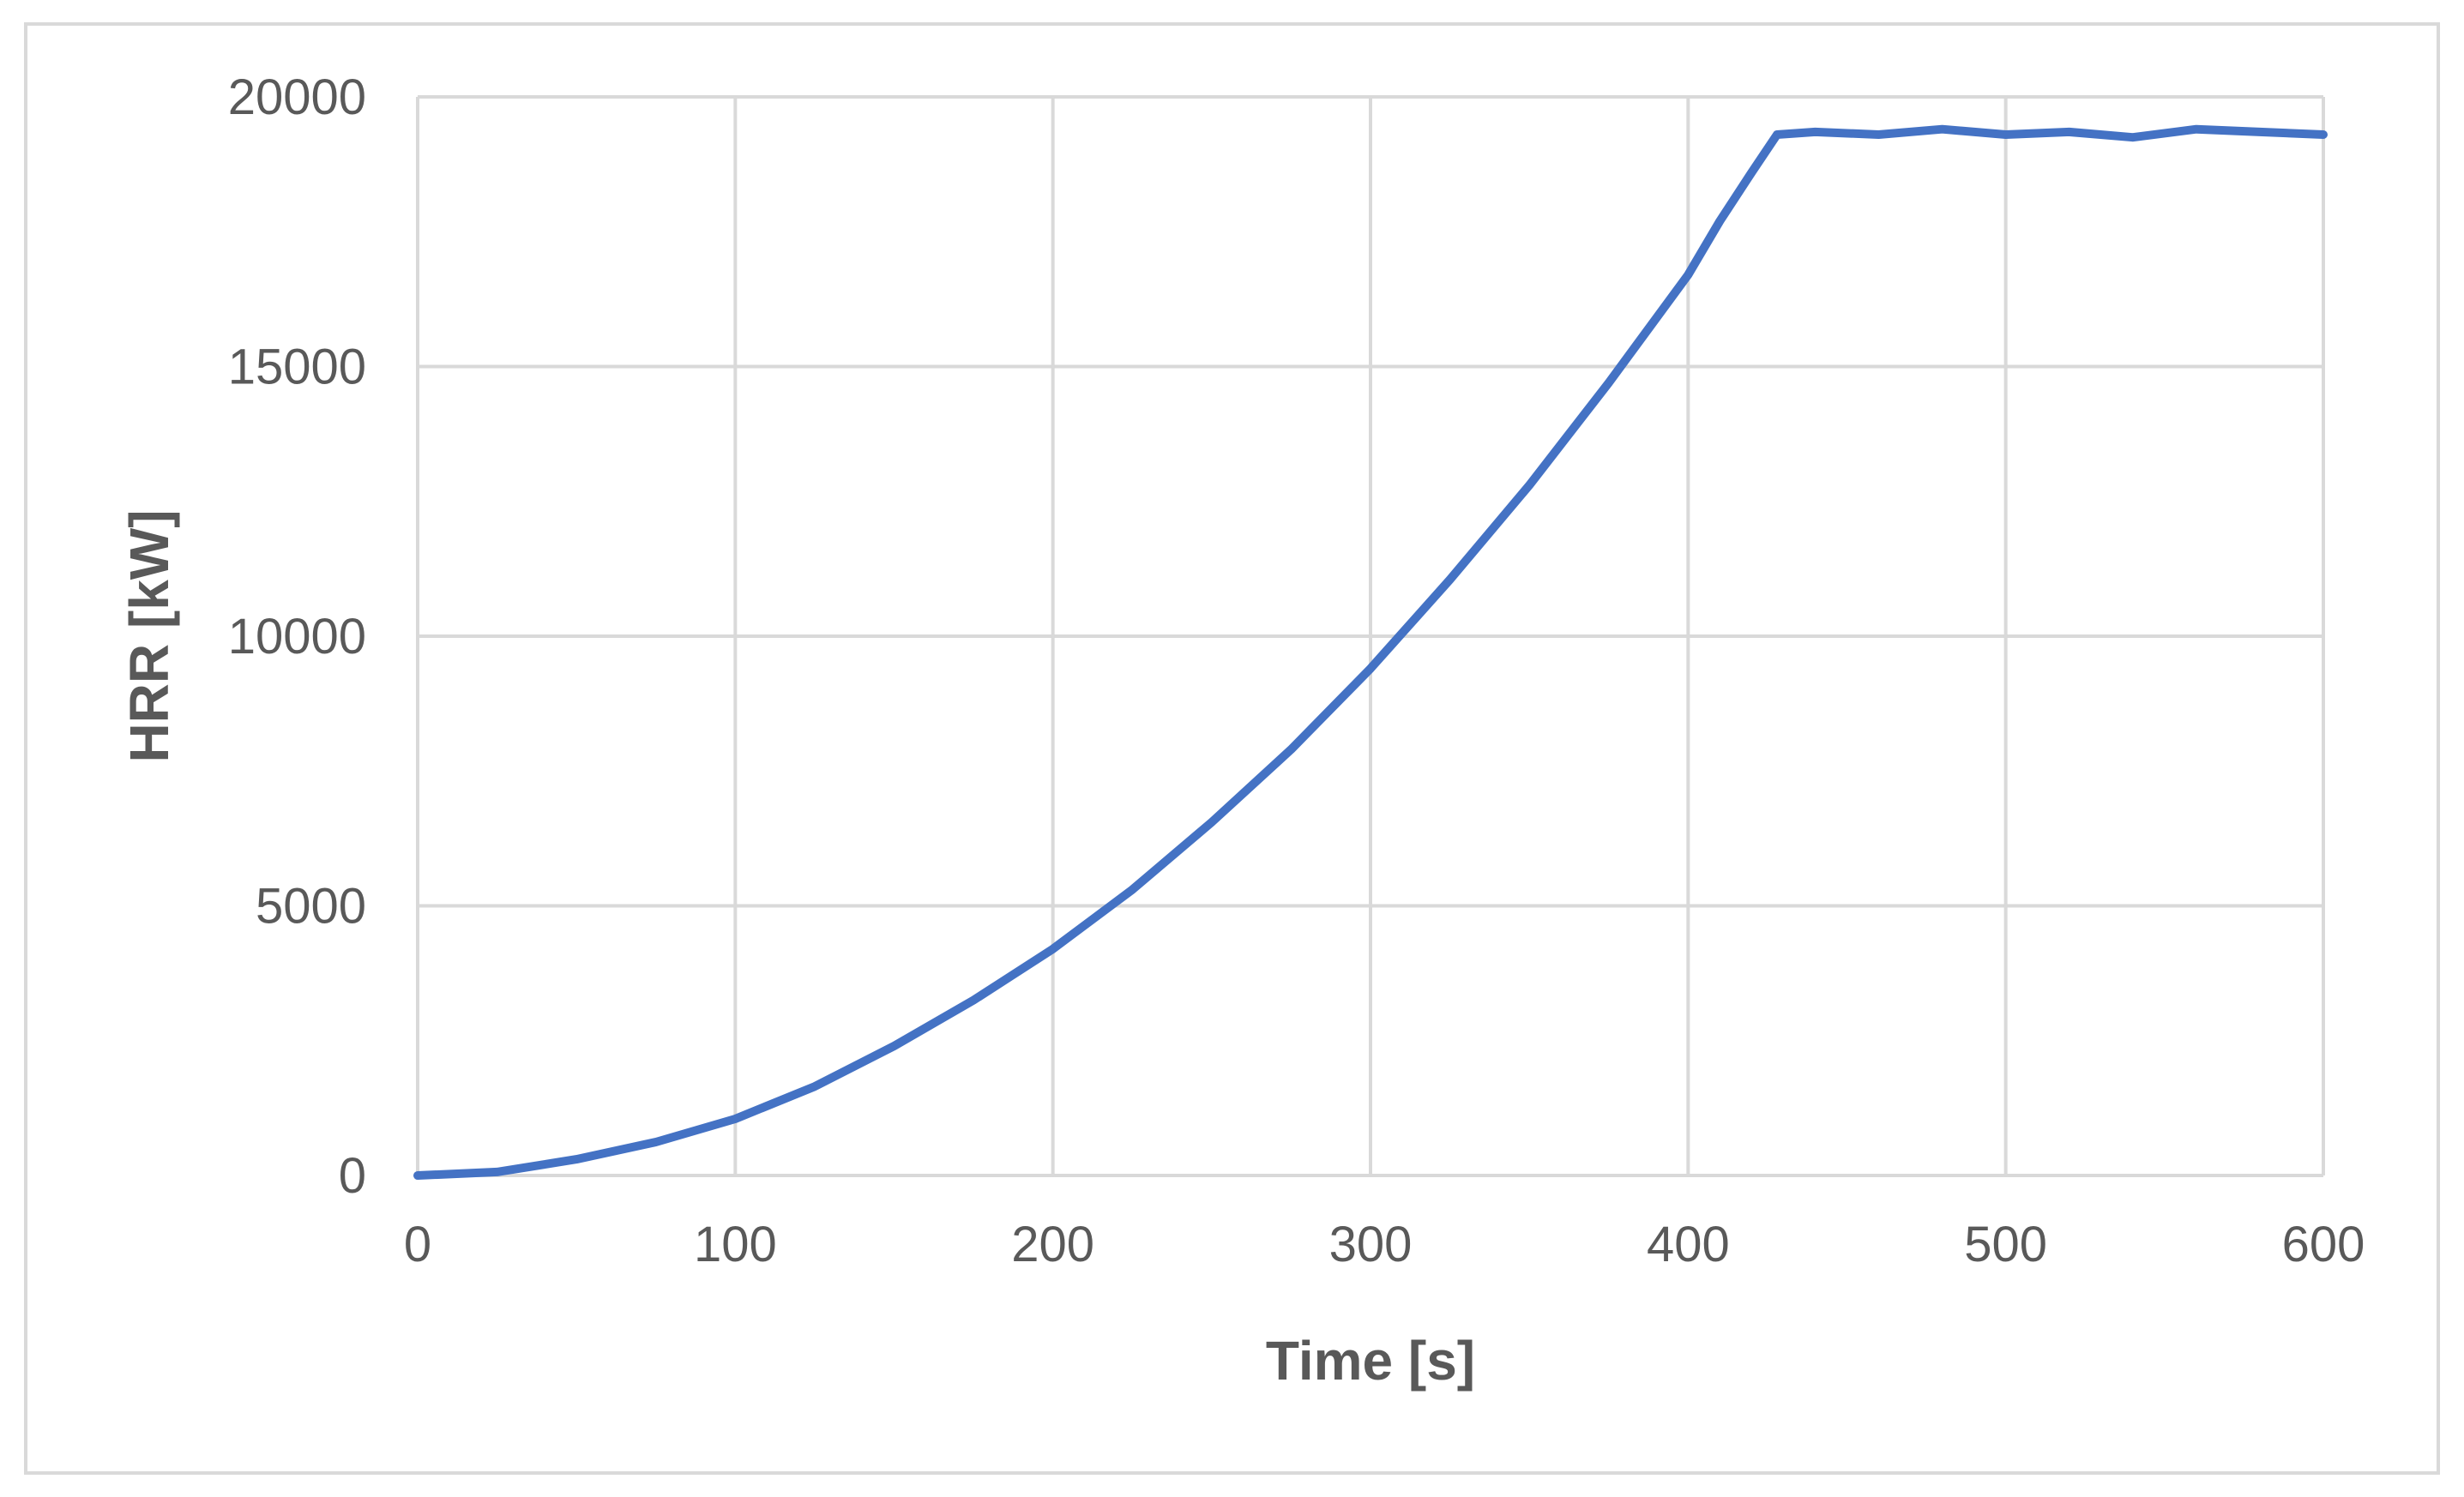  What do you see at coordinates (2005, 1244) in the screenshot?
I see `x-tick-label: 500` at bounding box center [2005, 1244].